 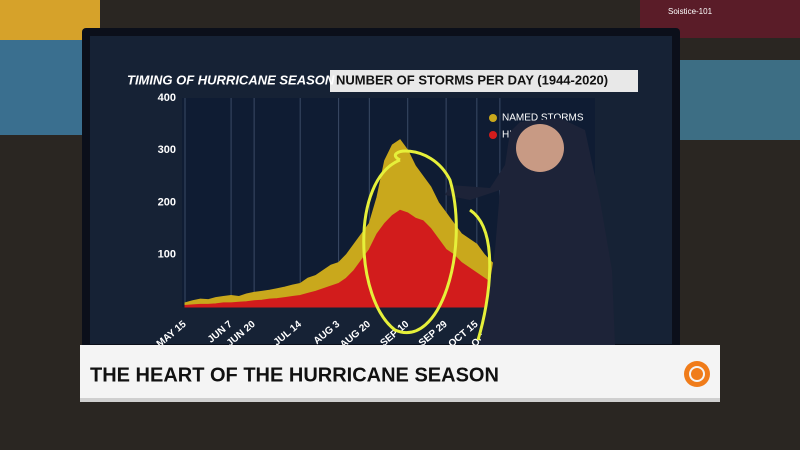 I want to click on right-monitor, so click(x=740, y=100).